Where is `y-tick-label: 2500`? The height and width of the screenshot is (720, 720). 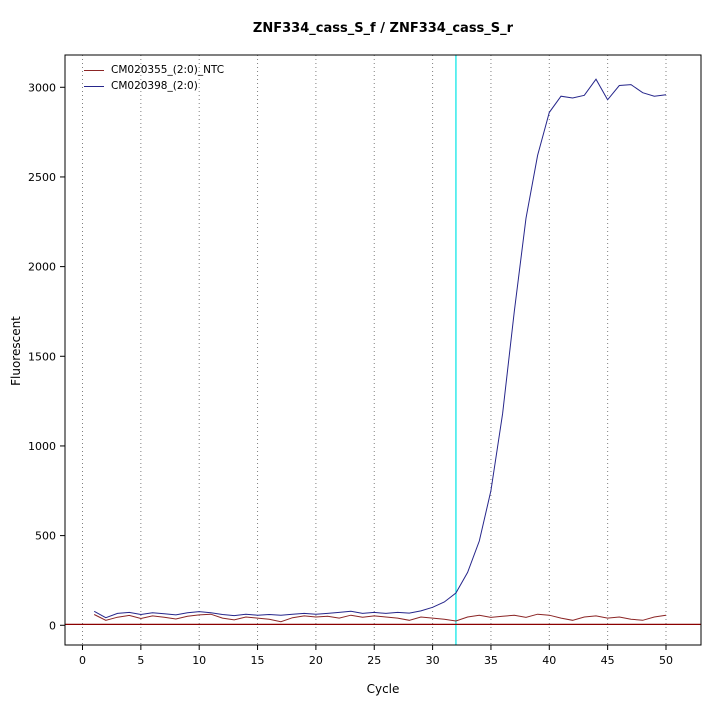 y-tick-label: 2500 is located at coordinates (42, 177).